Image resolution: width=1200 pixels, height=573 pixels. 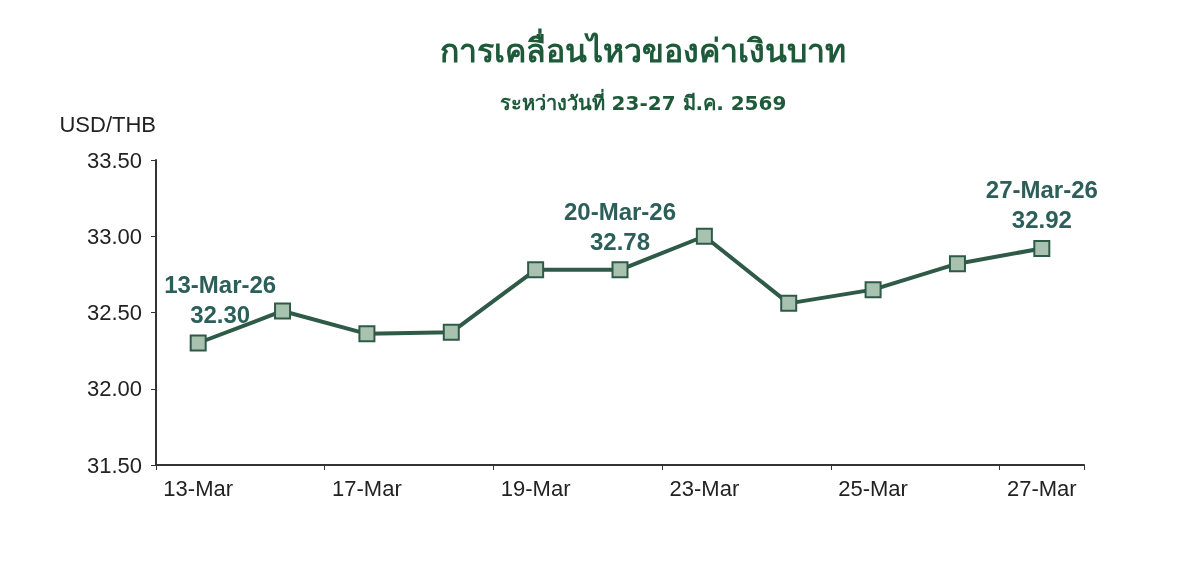 I want to click on chart-subtitle: ระหว่างวันที่ 23-27 มี.ค. 2569, so click(x=643, y=101).